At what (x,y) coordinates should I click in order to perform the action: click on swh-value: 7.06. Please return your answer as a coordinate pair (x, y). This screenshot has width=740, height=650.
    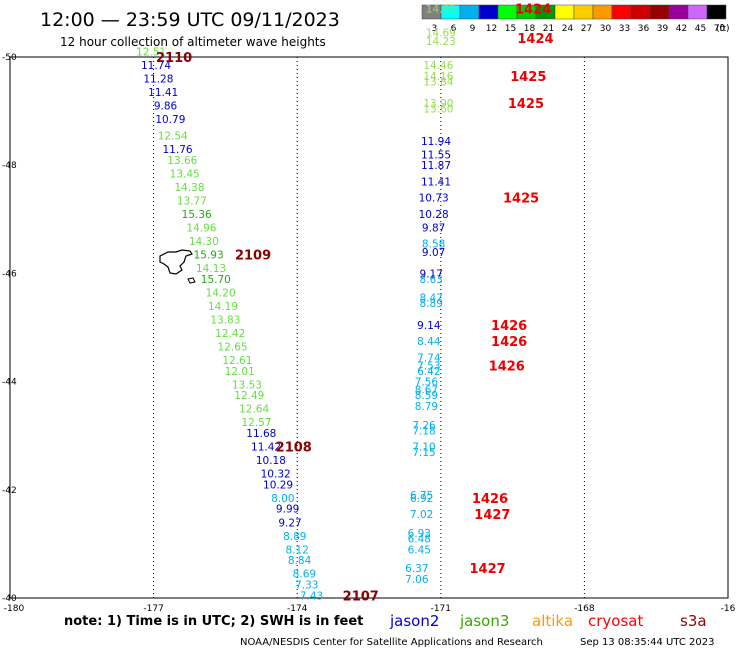
    Looking at the image, I should click on (417, 580).